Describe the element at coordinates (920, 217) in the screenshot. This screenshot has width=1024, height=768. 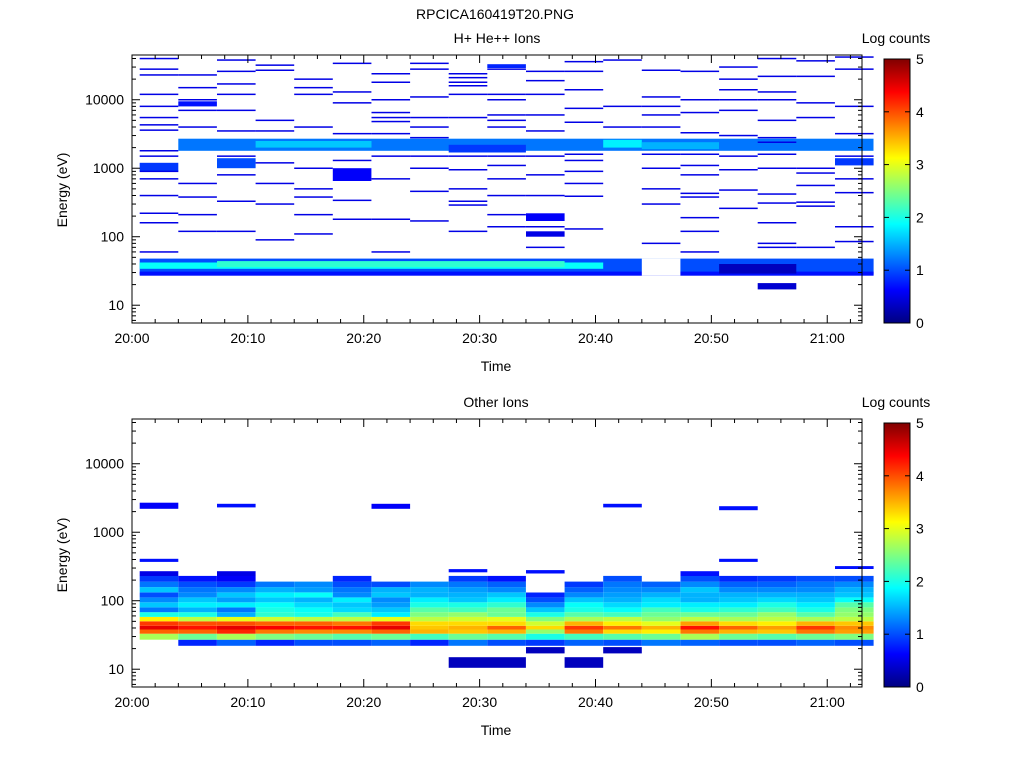
I see `colorbar-tick-label: 2` at that location.